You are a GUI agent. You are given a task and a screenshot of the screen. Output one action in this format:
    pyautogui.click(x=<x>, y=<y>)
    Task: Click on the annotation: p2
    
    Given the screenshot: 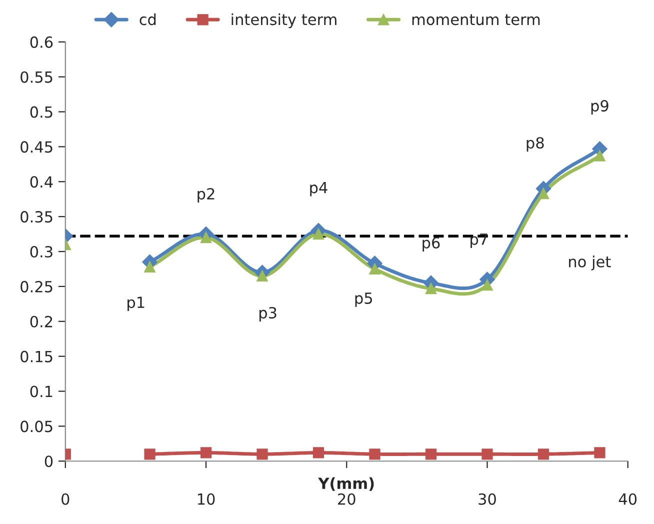 What is the action you would take?
    pyautogui.click(x=206, y=195)
    